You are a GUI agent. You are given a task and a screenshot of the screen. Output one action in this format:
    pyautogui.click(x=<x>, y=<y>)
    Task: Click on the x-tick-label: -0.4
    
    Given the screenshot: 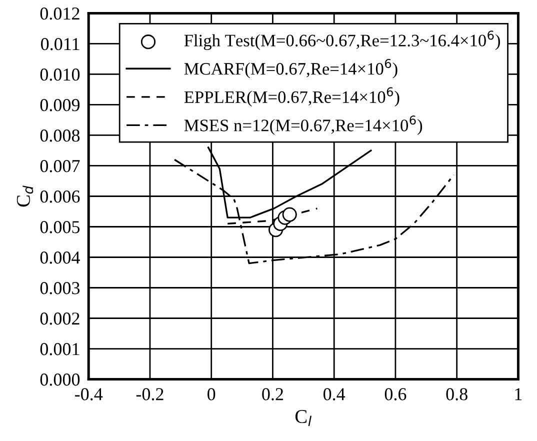 What is the action you would take?
    pyautogui.click(x=88, y=394)
    